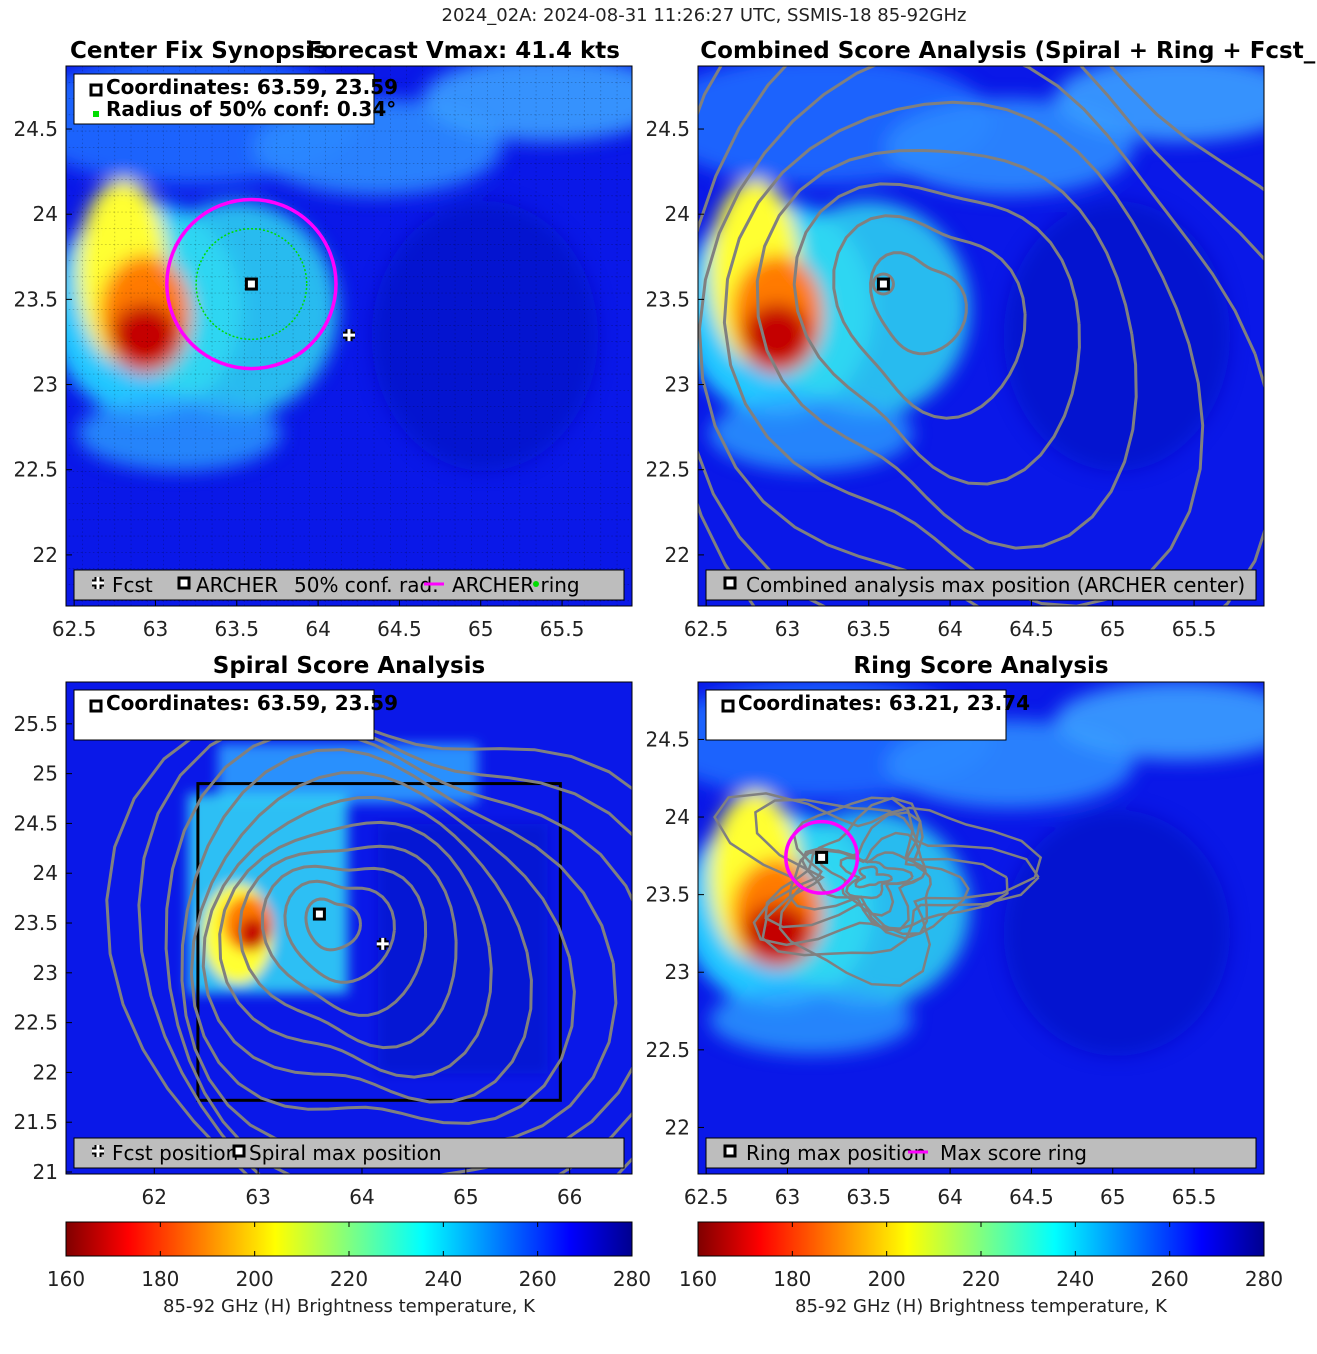  Describe the element at coordinates (822, 857) in the screenshot. I see `max-score-ring` at that location.